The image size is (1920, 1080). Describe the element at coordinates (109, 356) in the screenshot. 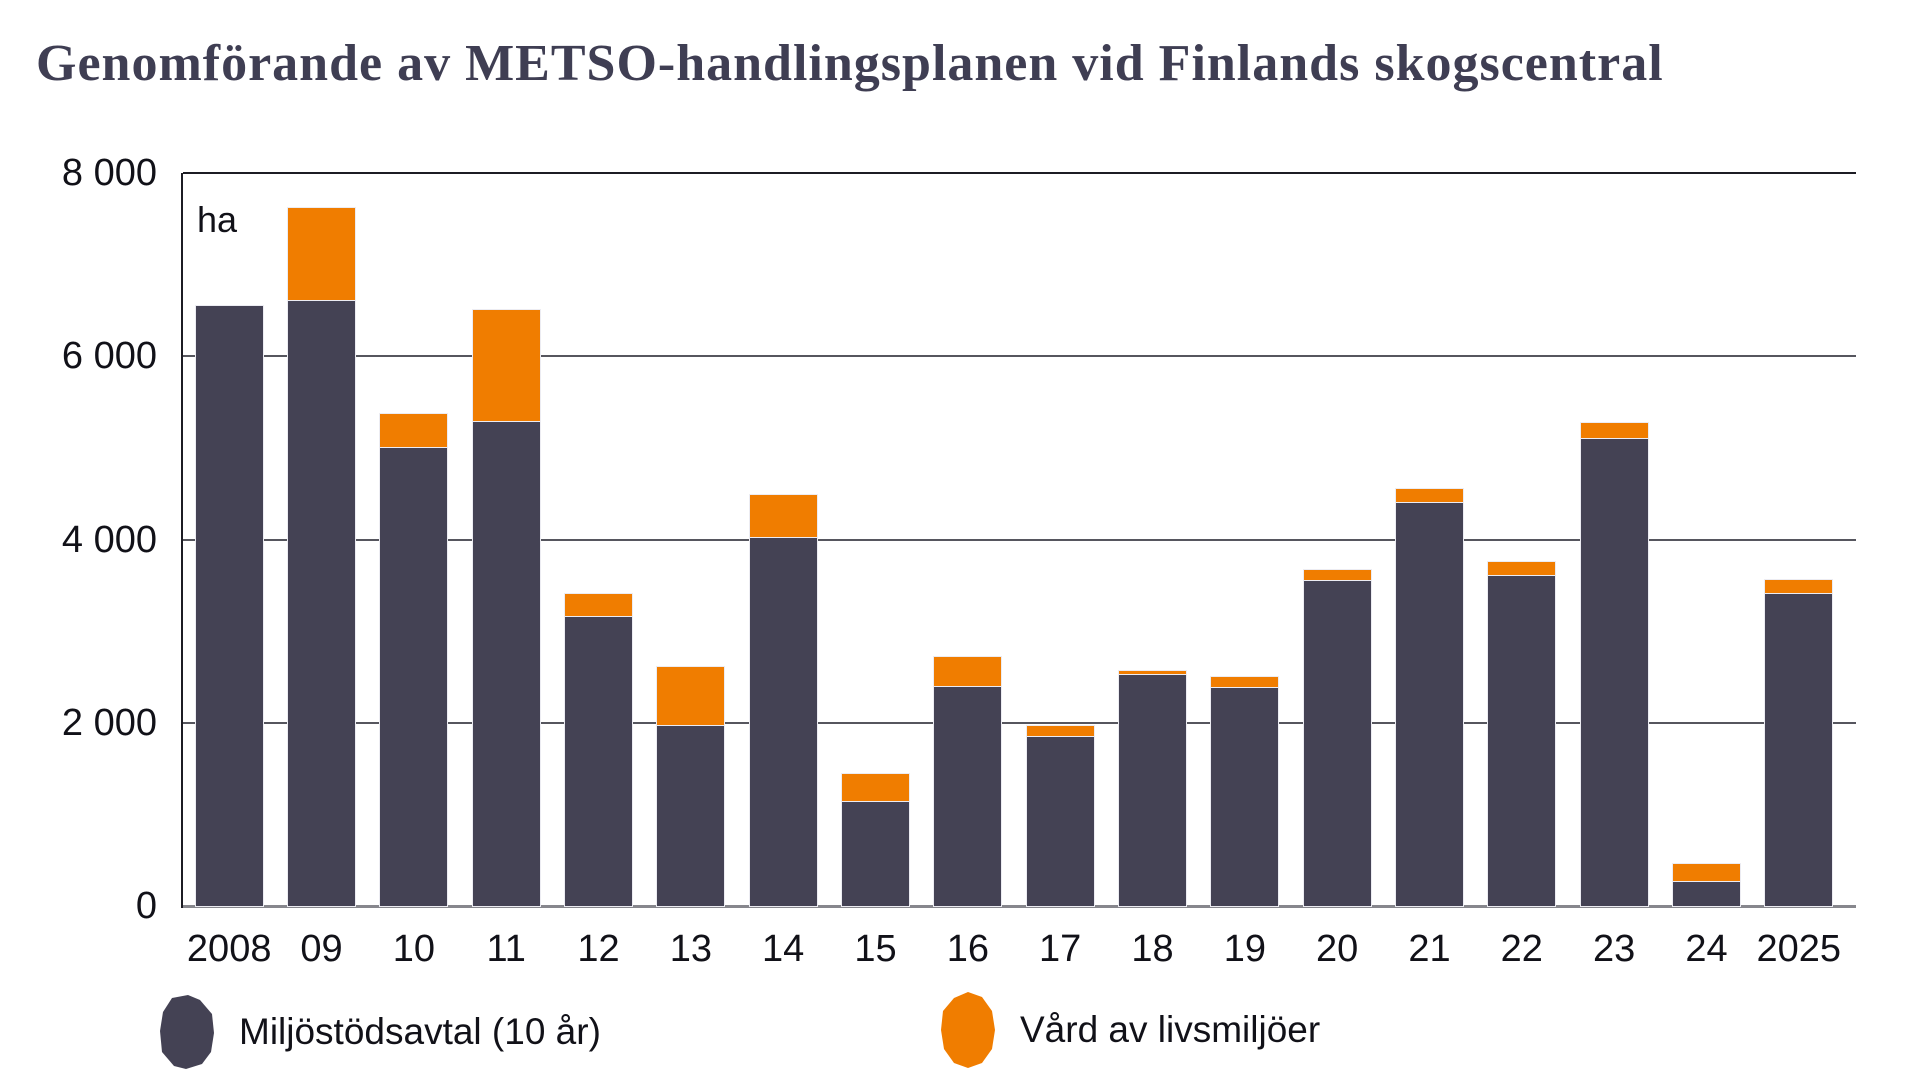

I see `y-tick-label-6000: 6 000` at that location.